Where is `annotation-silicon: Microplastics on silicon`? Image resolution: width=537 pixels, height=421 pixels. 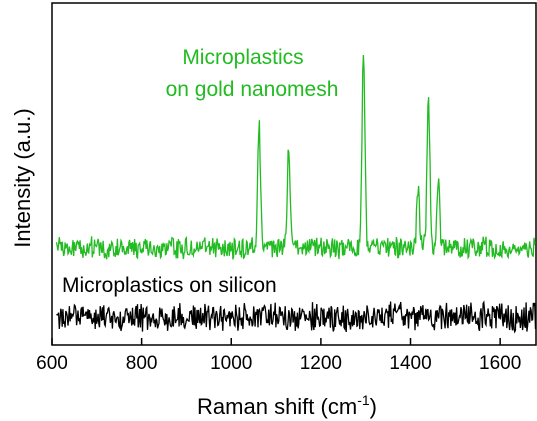 annotation-silicon: Microplastics on silicon is located at coordinates (169, 285).